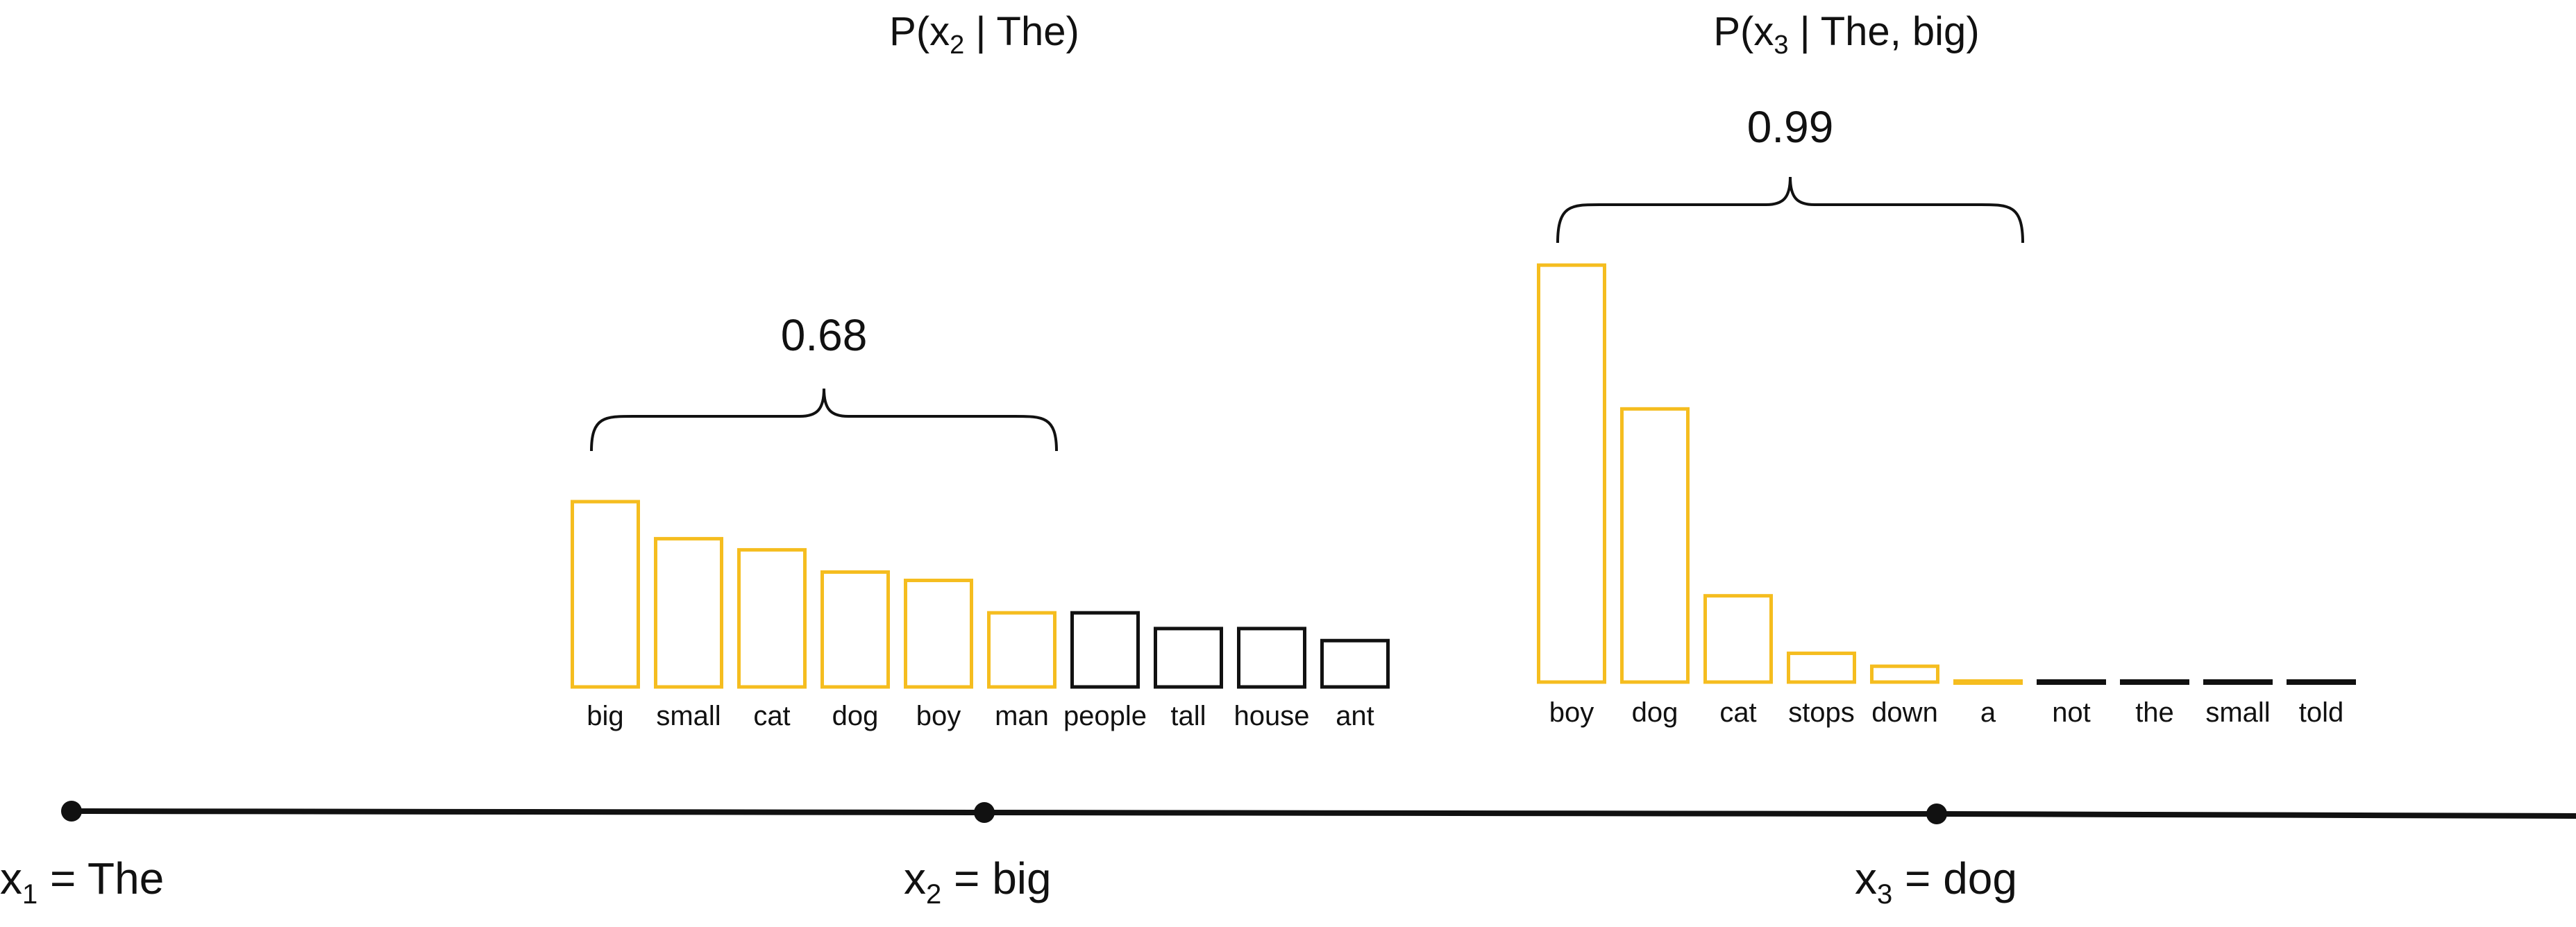  Describe the element at coordinates (824, 335) in the screenshot. I see `chart-1-selected-sum: 0.68` at that location.